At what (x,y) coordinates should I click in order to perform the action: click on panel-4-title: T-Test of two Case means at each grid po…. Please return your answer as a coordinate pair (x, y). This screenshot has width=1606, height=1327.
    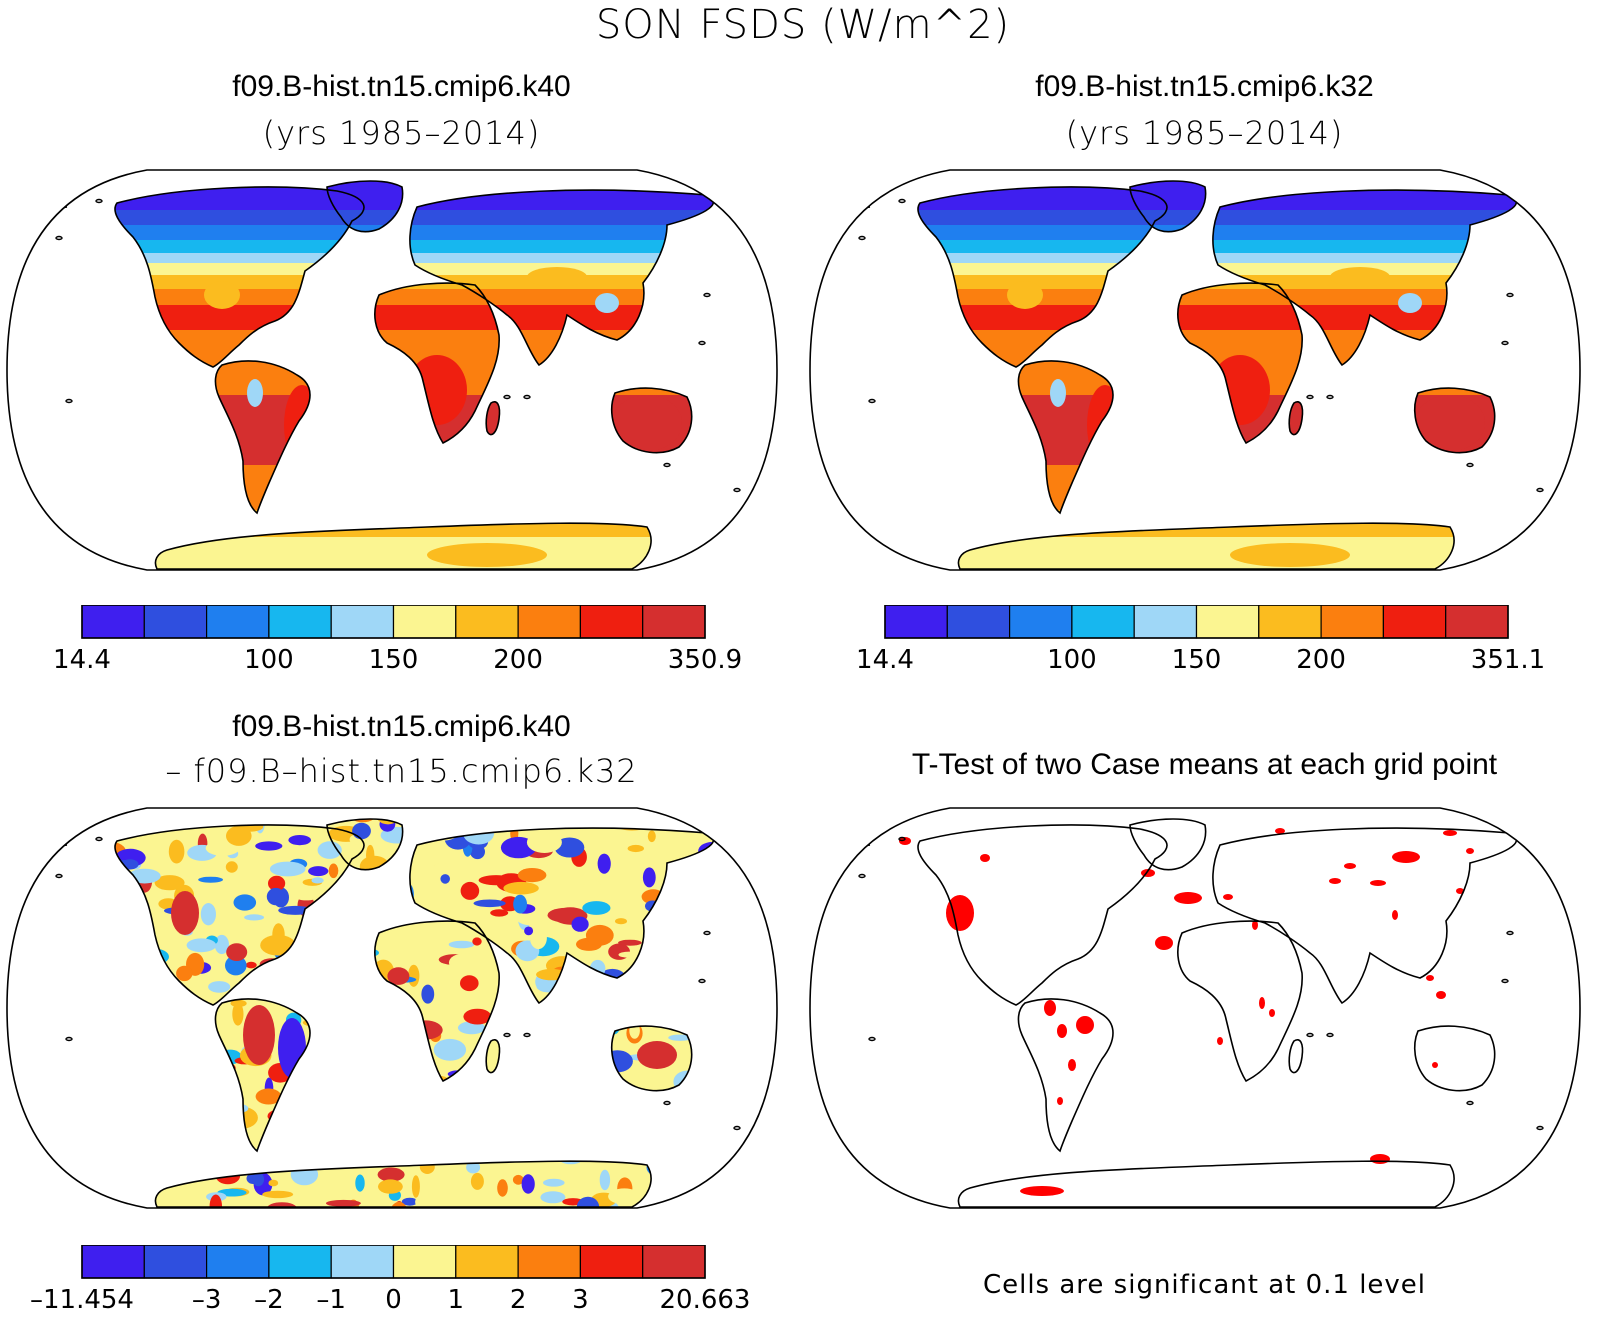
    Looking at the image, I should click on (1204, 764).